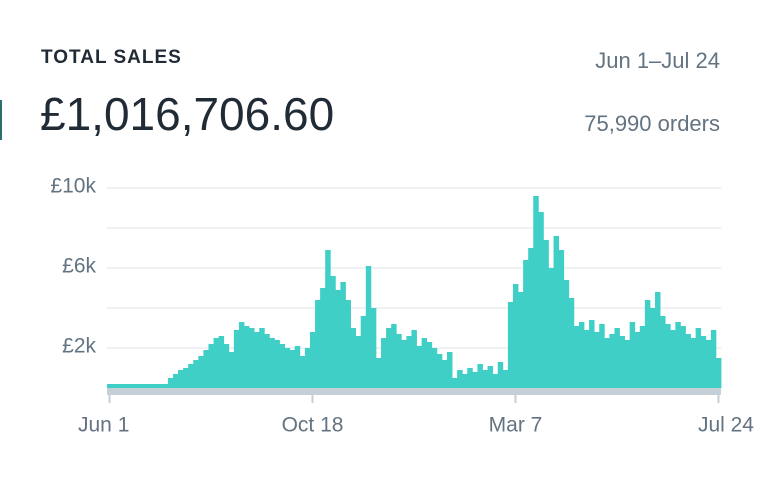  Describe the element at coordinates (313, 425) in the screenshot. I see `x-tick-label: Oct 18` at that location.